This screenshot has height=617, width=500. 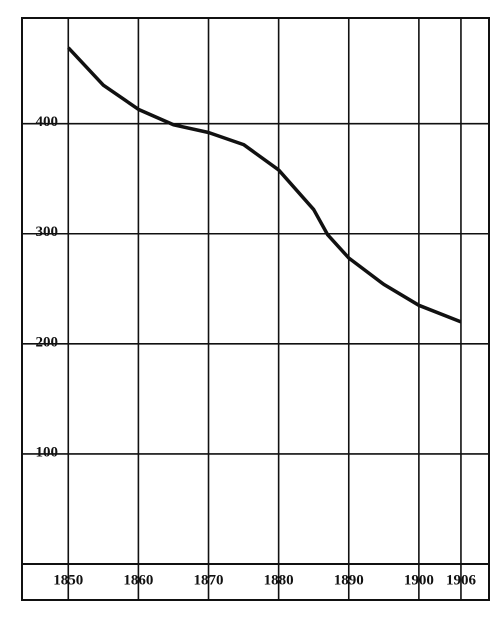 I want to click on x-tick-label: 1890, so click(x=349, y=580).